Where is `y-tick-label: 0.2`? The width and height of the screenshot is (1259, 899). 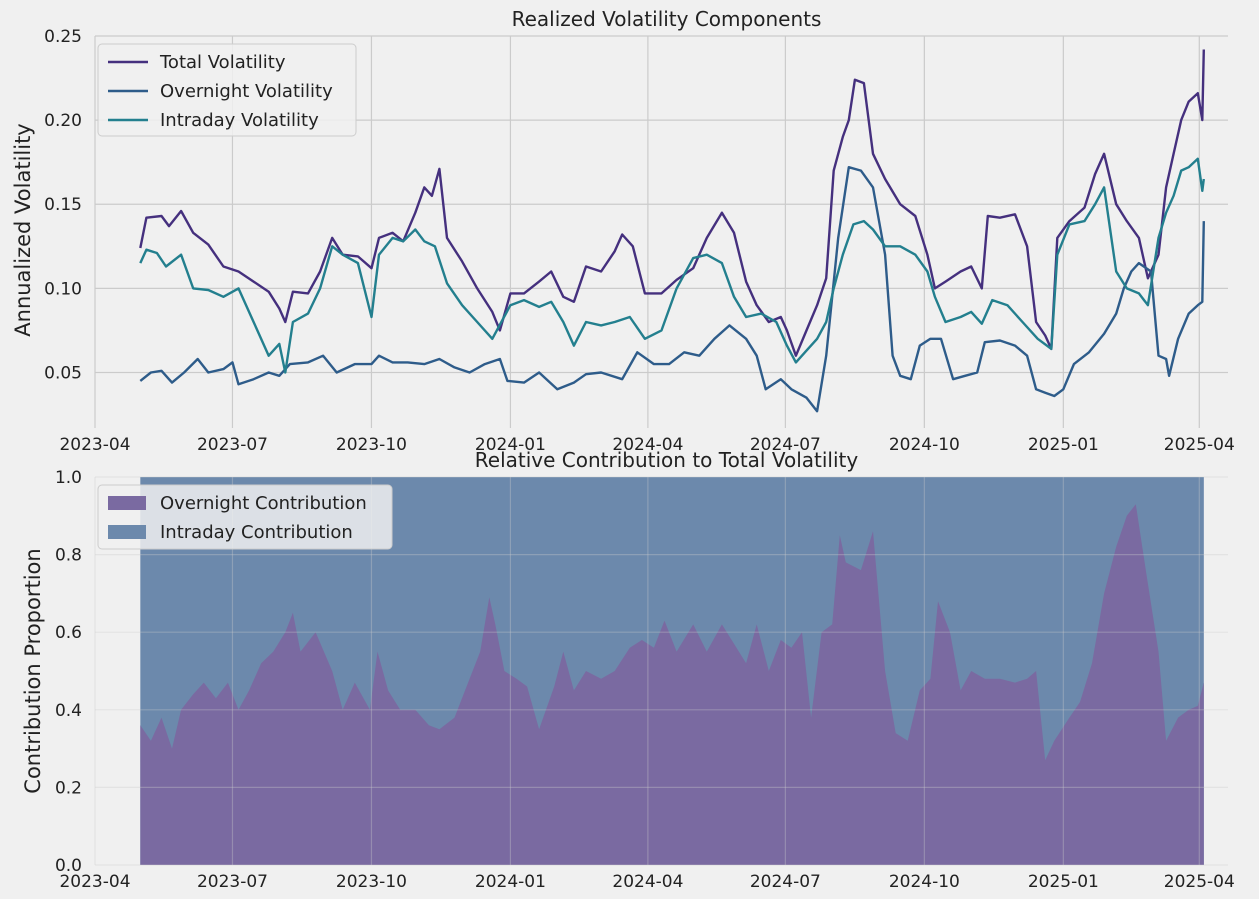 y-tick-label: 0.2 is located at coordinates (68, 788).